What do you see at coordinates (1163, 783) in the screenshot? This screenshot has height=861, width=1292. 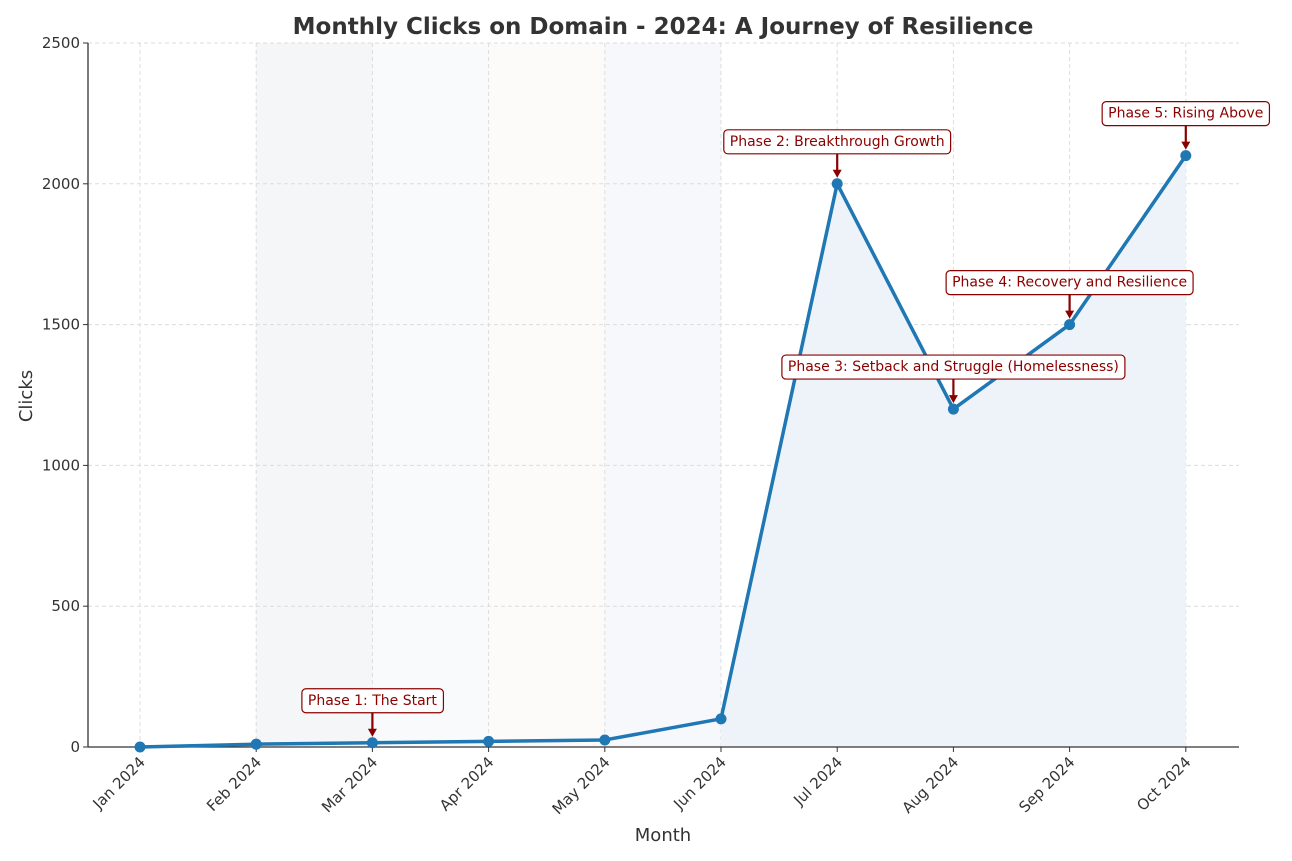 I see `x-tick-label: Oct 2024` at bounding box center [1163, 783].